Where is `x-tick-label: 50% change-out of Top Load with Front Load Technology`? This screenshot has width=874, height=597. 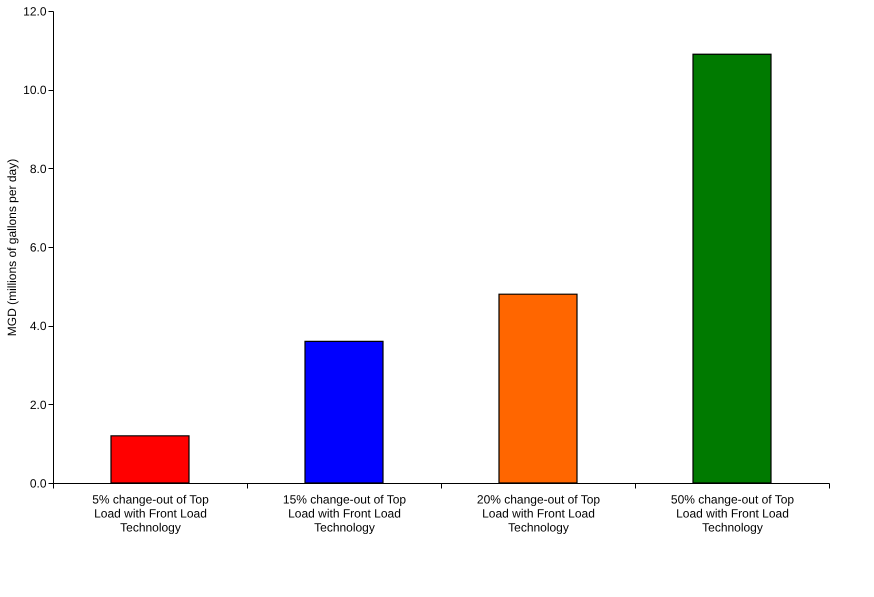 x-tick-label: 50% change-out of Top Load with Front Load Technology is located at coordinates (732, 513).